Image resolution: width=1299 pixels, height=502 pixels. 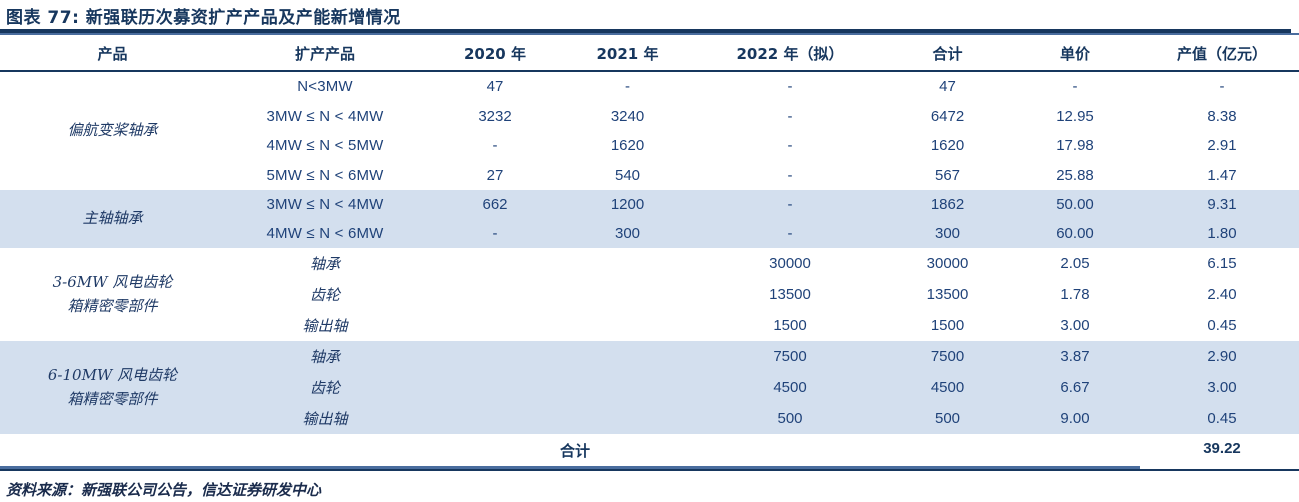 What do you see at coordinates (947, 53) in the screenshot?
I see `col-header-total: 合计` at bounding box center [947, 53].